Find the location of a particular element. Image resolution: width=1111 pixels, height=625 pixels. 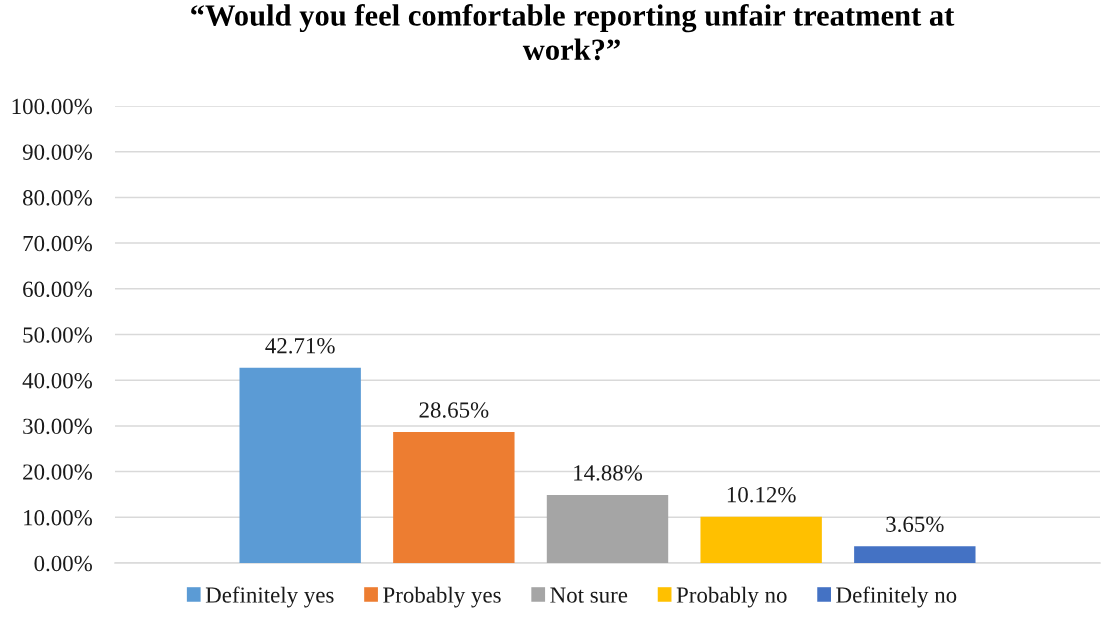

y-tick-label: 0.00% is located at coordinates (63, 563).